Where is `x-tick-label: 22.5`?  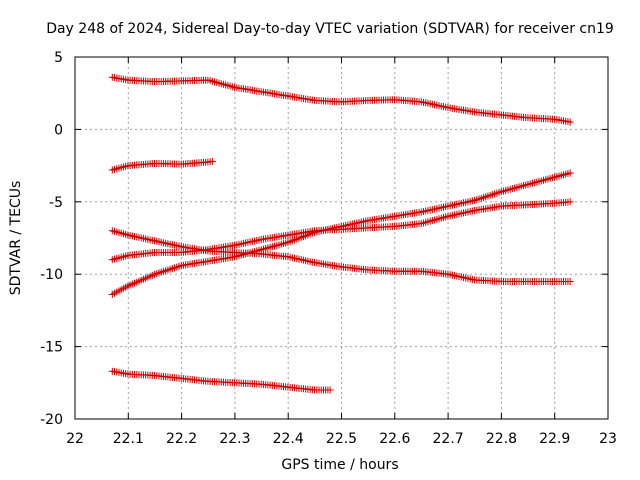
x-tick-label: 22.5 is located at coordinates (341, 439).